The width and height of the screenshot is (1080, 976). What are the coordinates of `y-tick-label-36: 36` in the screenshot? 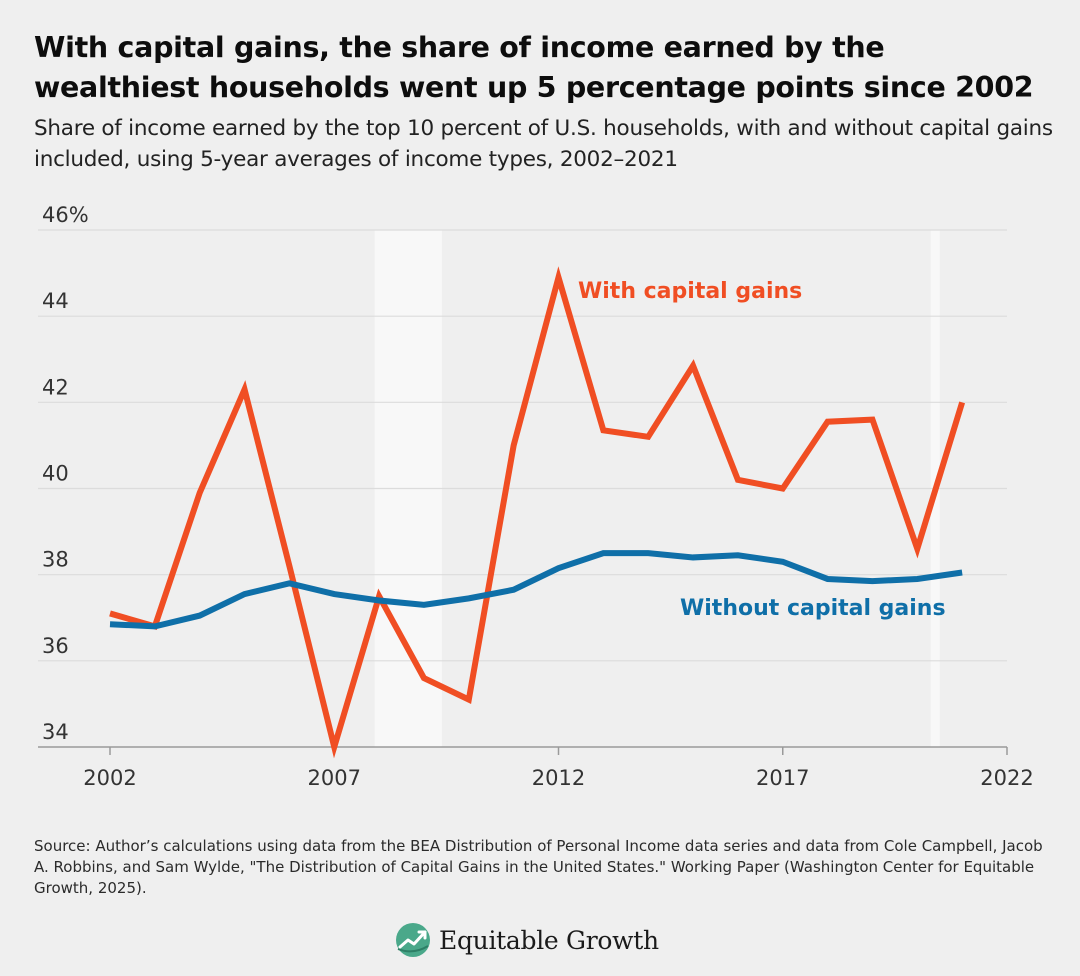 It's located at (55, 646).